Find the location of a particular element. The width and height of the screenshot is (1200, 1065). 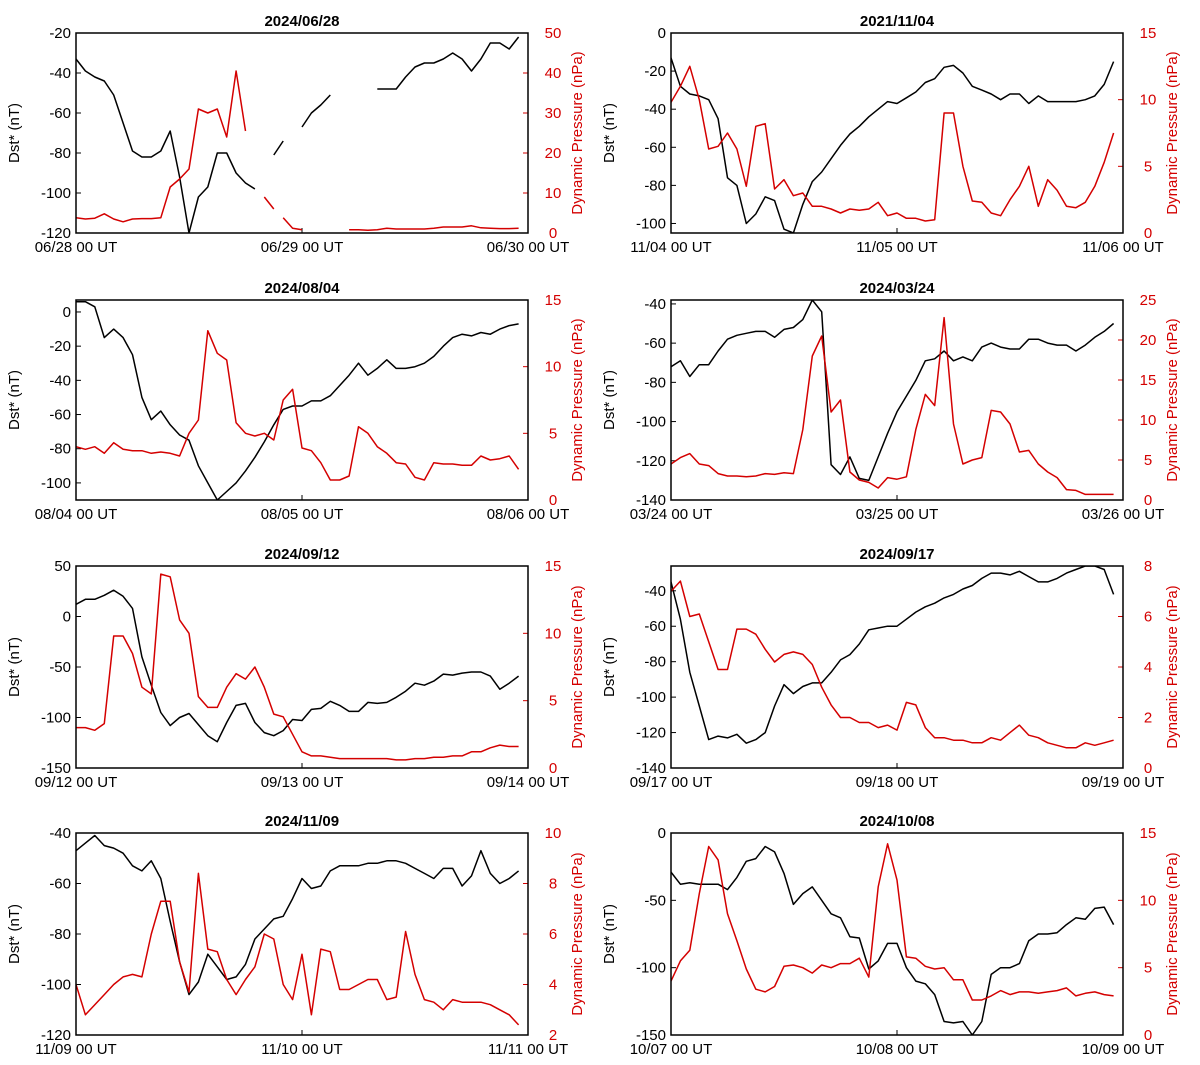

x-tick-label: 06/28 00 UT is located at coordinates (76, 247).